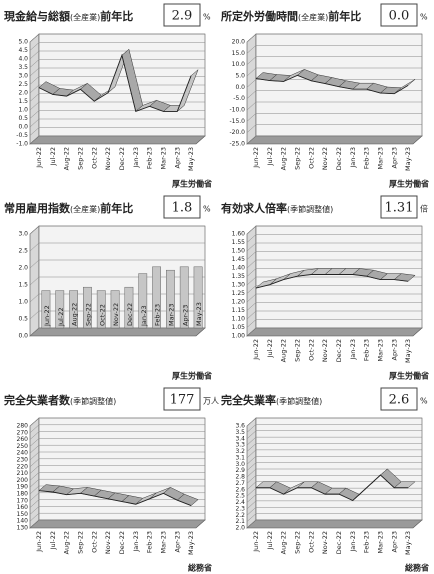  I want to click on y-tick-label: 250, so click(23, 446).